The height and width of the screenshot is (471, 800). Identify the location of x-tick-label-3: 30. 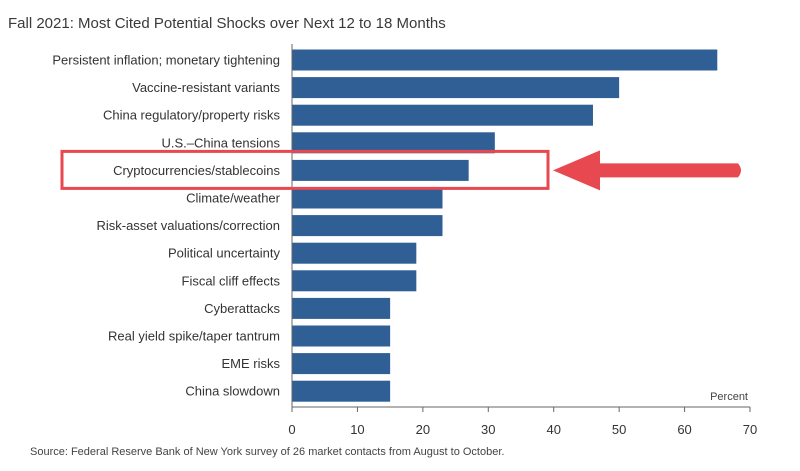
(488, 429).